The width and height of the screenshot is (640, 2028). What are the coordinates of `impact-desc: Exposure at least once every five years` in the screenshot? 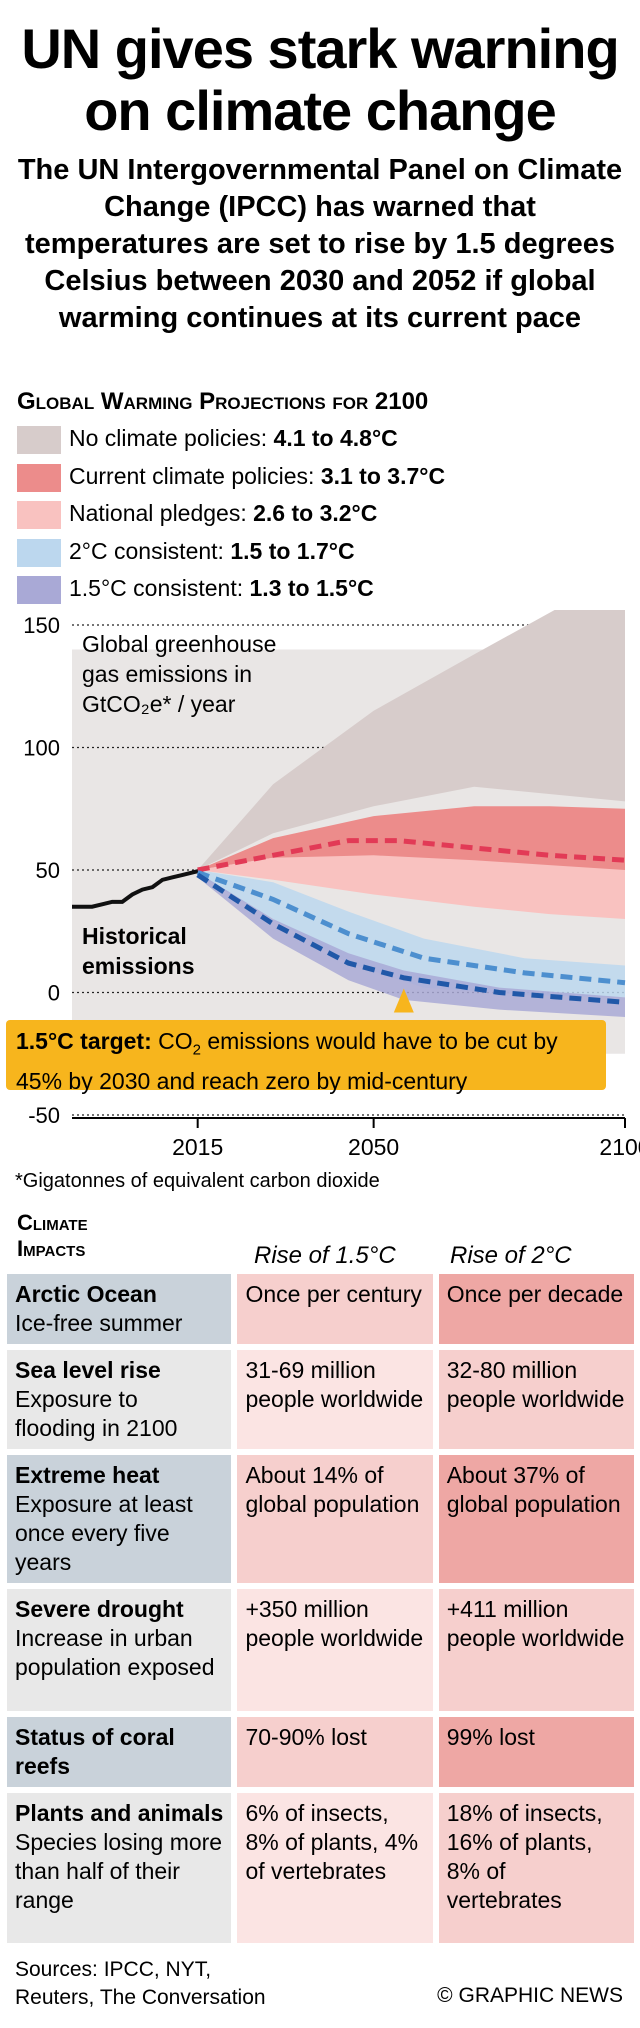 It's located at (104, 1533).